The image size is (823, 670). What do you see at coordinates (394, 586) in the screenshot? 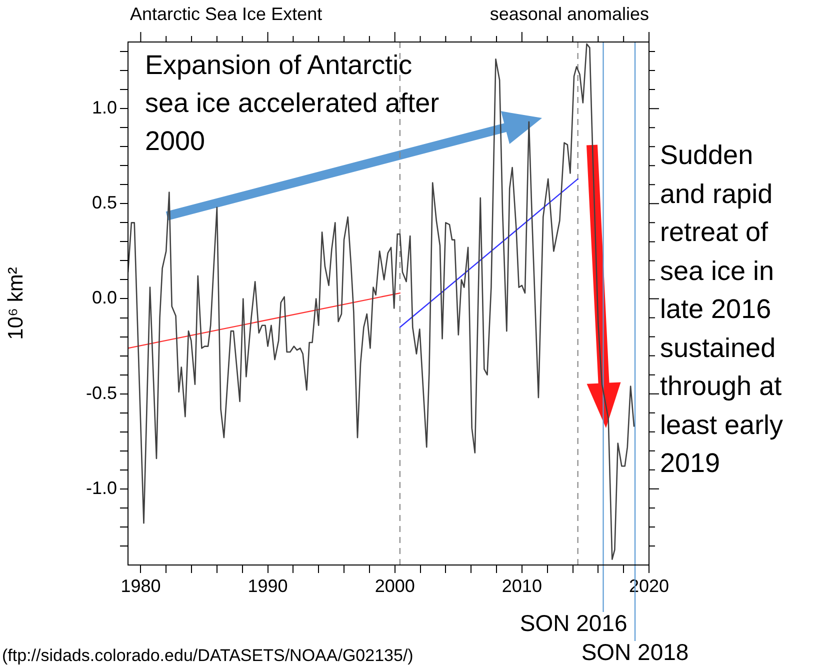
I see `x-tick-label: 2000` at bounding box center [394, 586].